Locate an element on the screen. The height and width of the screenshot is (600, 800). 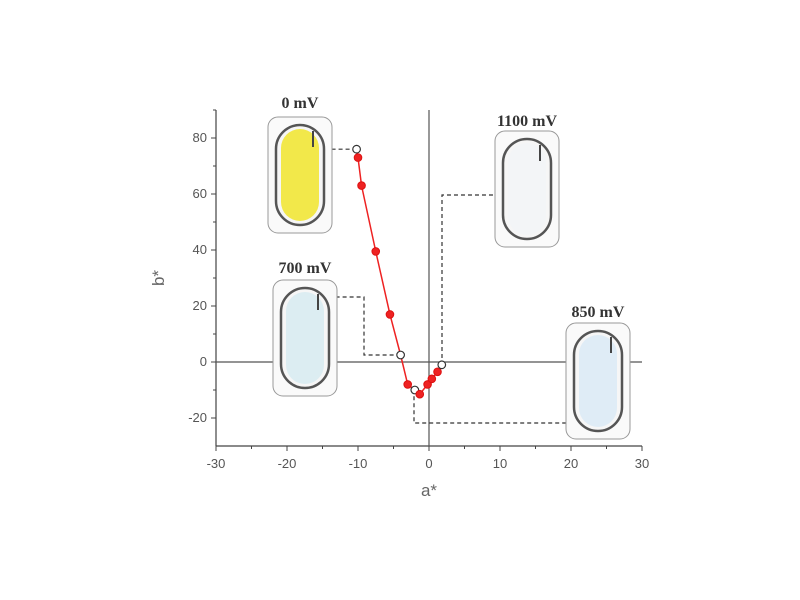
y-tick-label: 0 is located at coordinates (203, 361).